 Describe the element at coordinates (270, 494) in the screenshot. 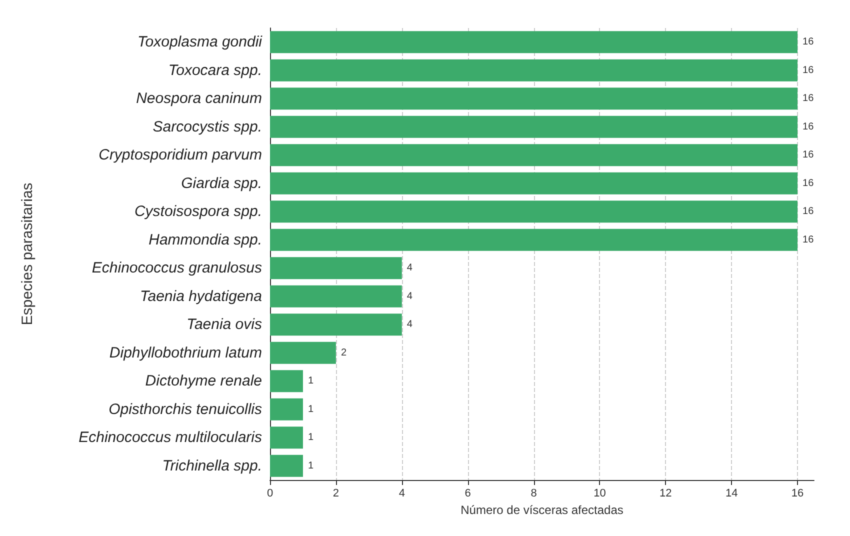

I see `x-tick-label: 0` at that location.